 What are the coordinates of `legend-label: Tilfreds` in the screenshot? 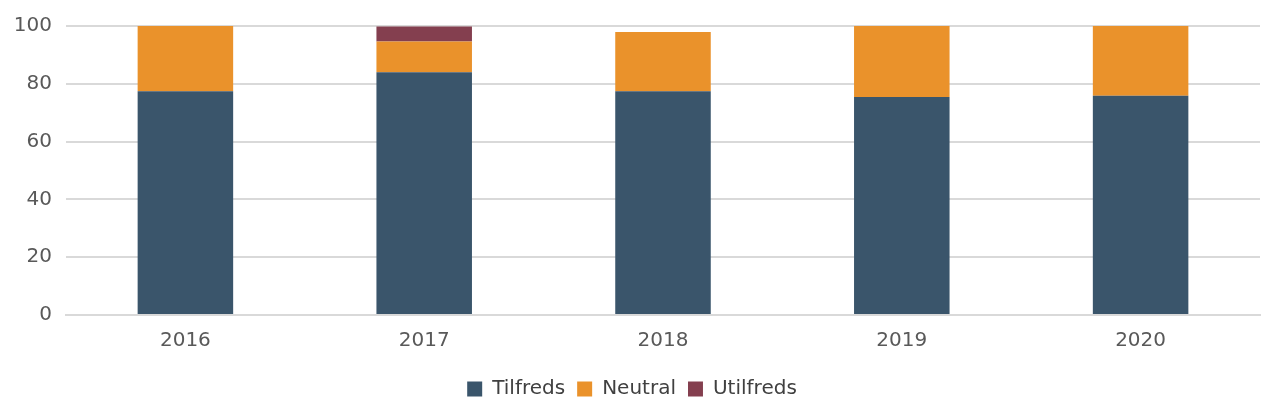 It's located at (528, 387).